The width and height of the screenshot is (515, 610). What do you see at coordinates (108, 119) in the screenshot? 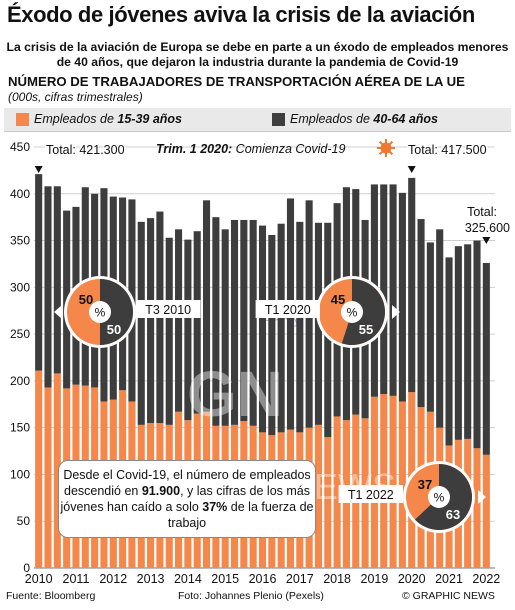
I see `legend-label-young: Empleados de 15-39 años` at bounding box center [108, 119].